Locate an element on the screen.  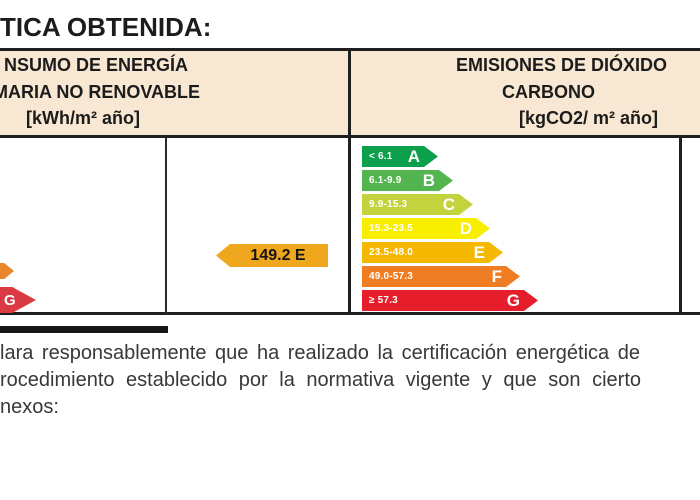
right-header-line2: CARBONO is located at coordinates (548, 92).